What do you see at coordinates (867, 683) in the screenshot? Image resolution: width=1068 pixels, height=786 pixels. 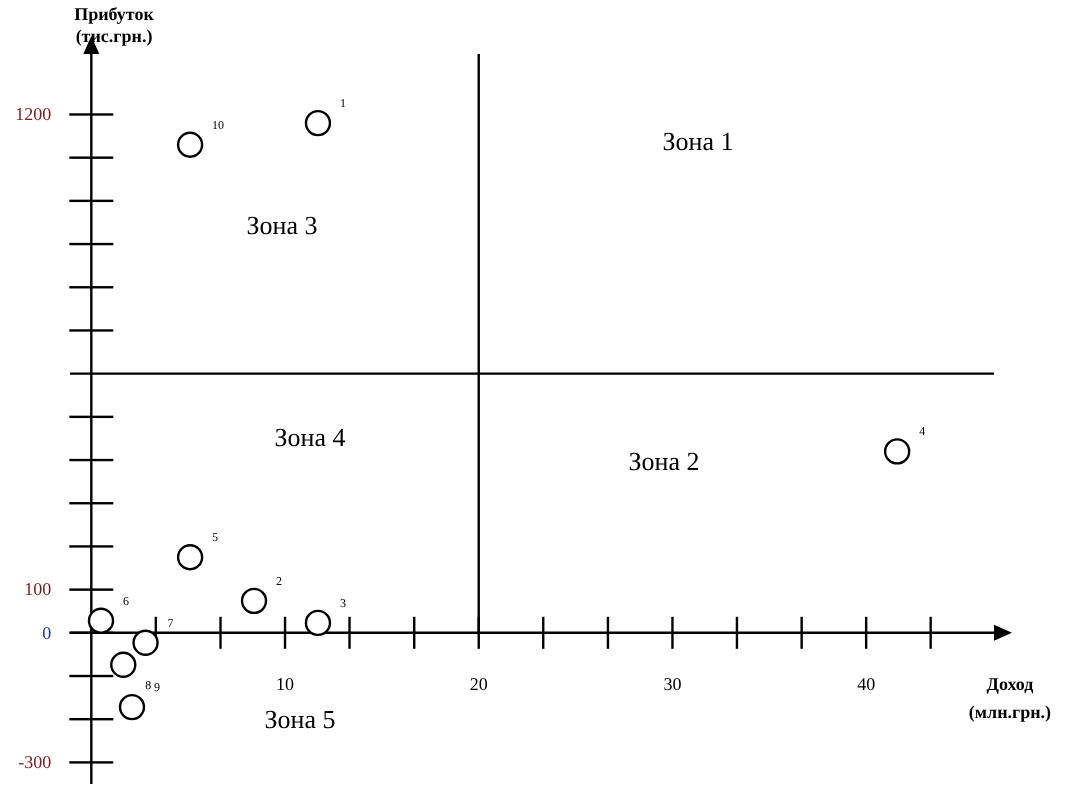 I see `x-tick-label: 40` at bounding box center [867, 683].